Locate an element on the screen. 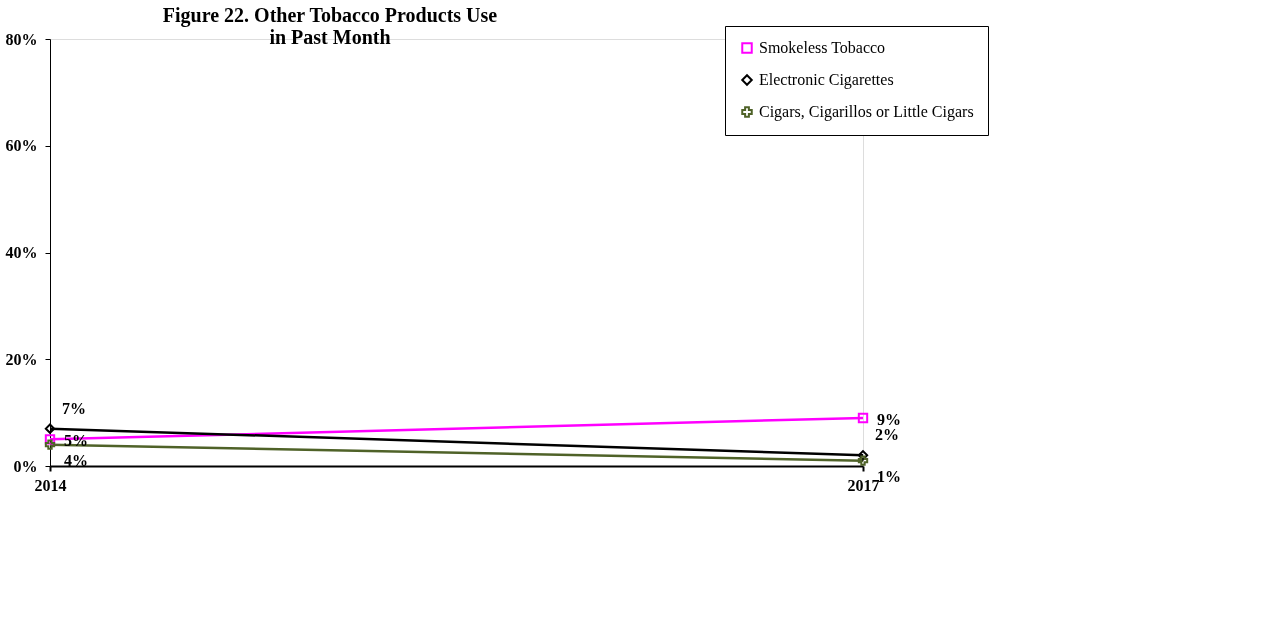 The image size is (1280, 617). data-label: 7% is located at coordinates (74, 408).